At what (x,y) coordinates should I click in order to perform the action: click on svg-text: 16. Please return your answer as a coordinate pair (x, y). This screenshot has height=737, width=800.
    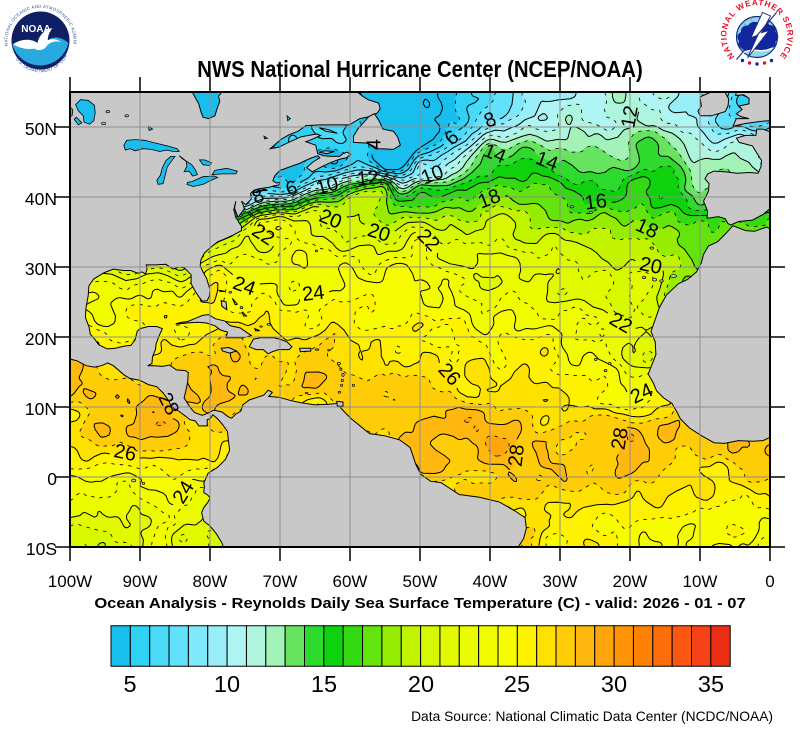
    Looking at the image, I should click on (595, 202).